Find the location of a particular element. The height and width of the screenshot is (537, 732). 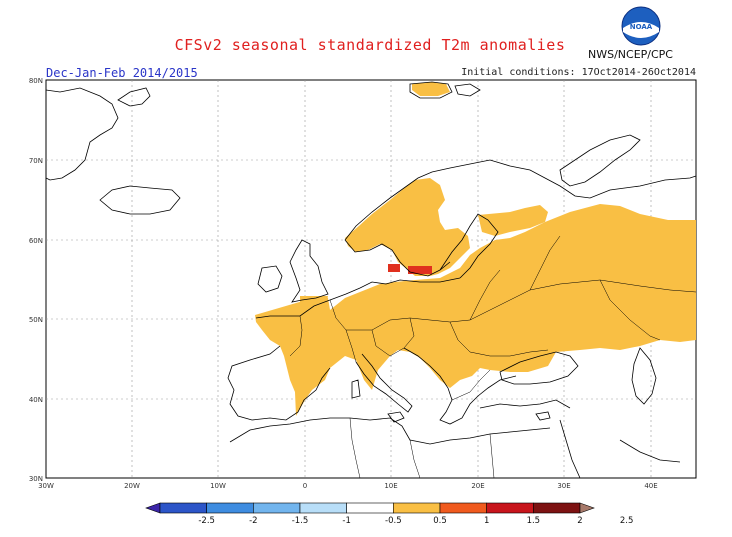

lon-tick: 20E is located at coordinates (477, 486).